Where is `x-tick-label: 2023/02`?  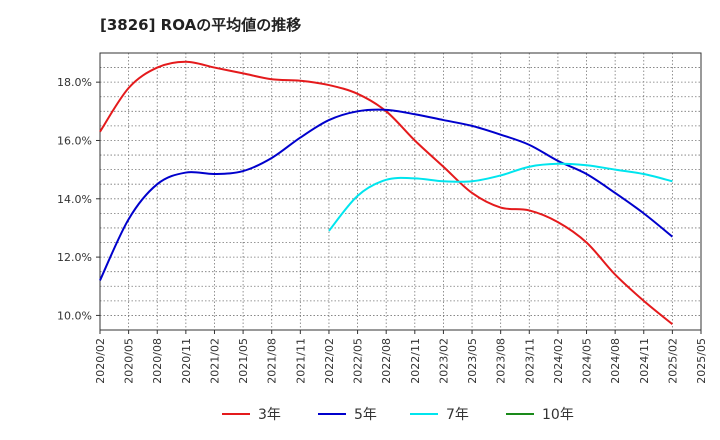
x-tick-label: 2023/02 is located at coordinates (443, 361).